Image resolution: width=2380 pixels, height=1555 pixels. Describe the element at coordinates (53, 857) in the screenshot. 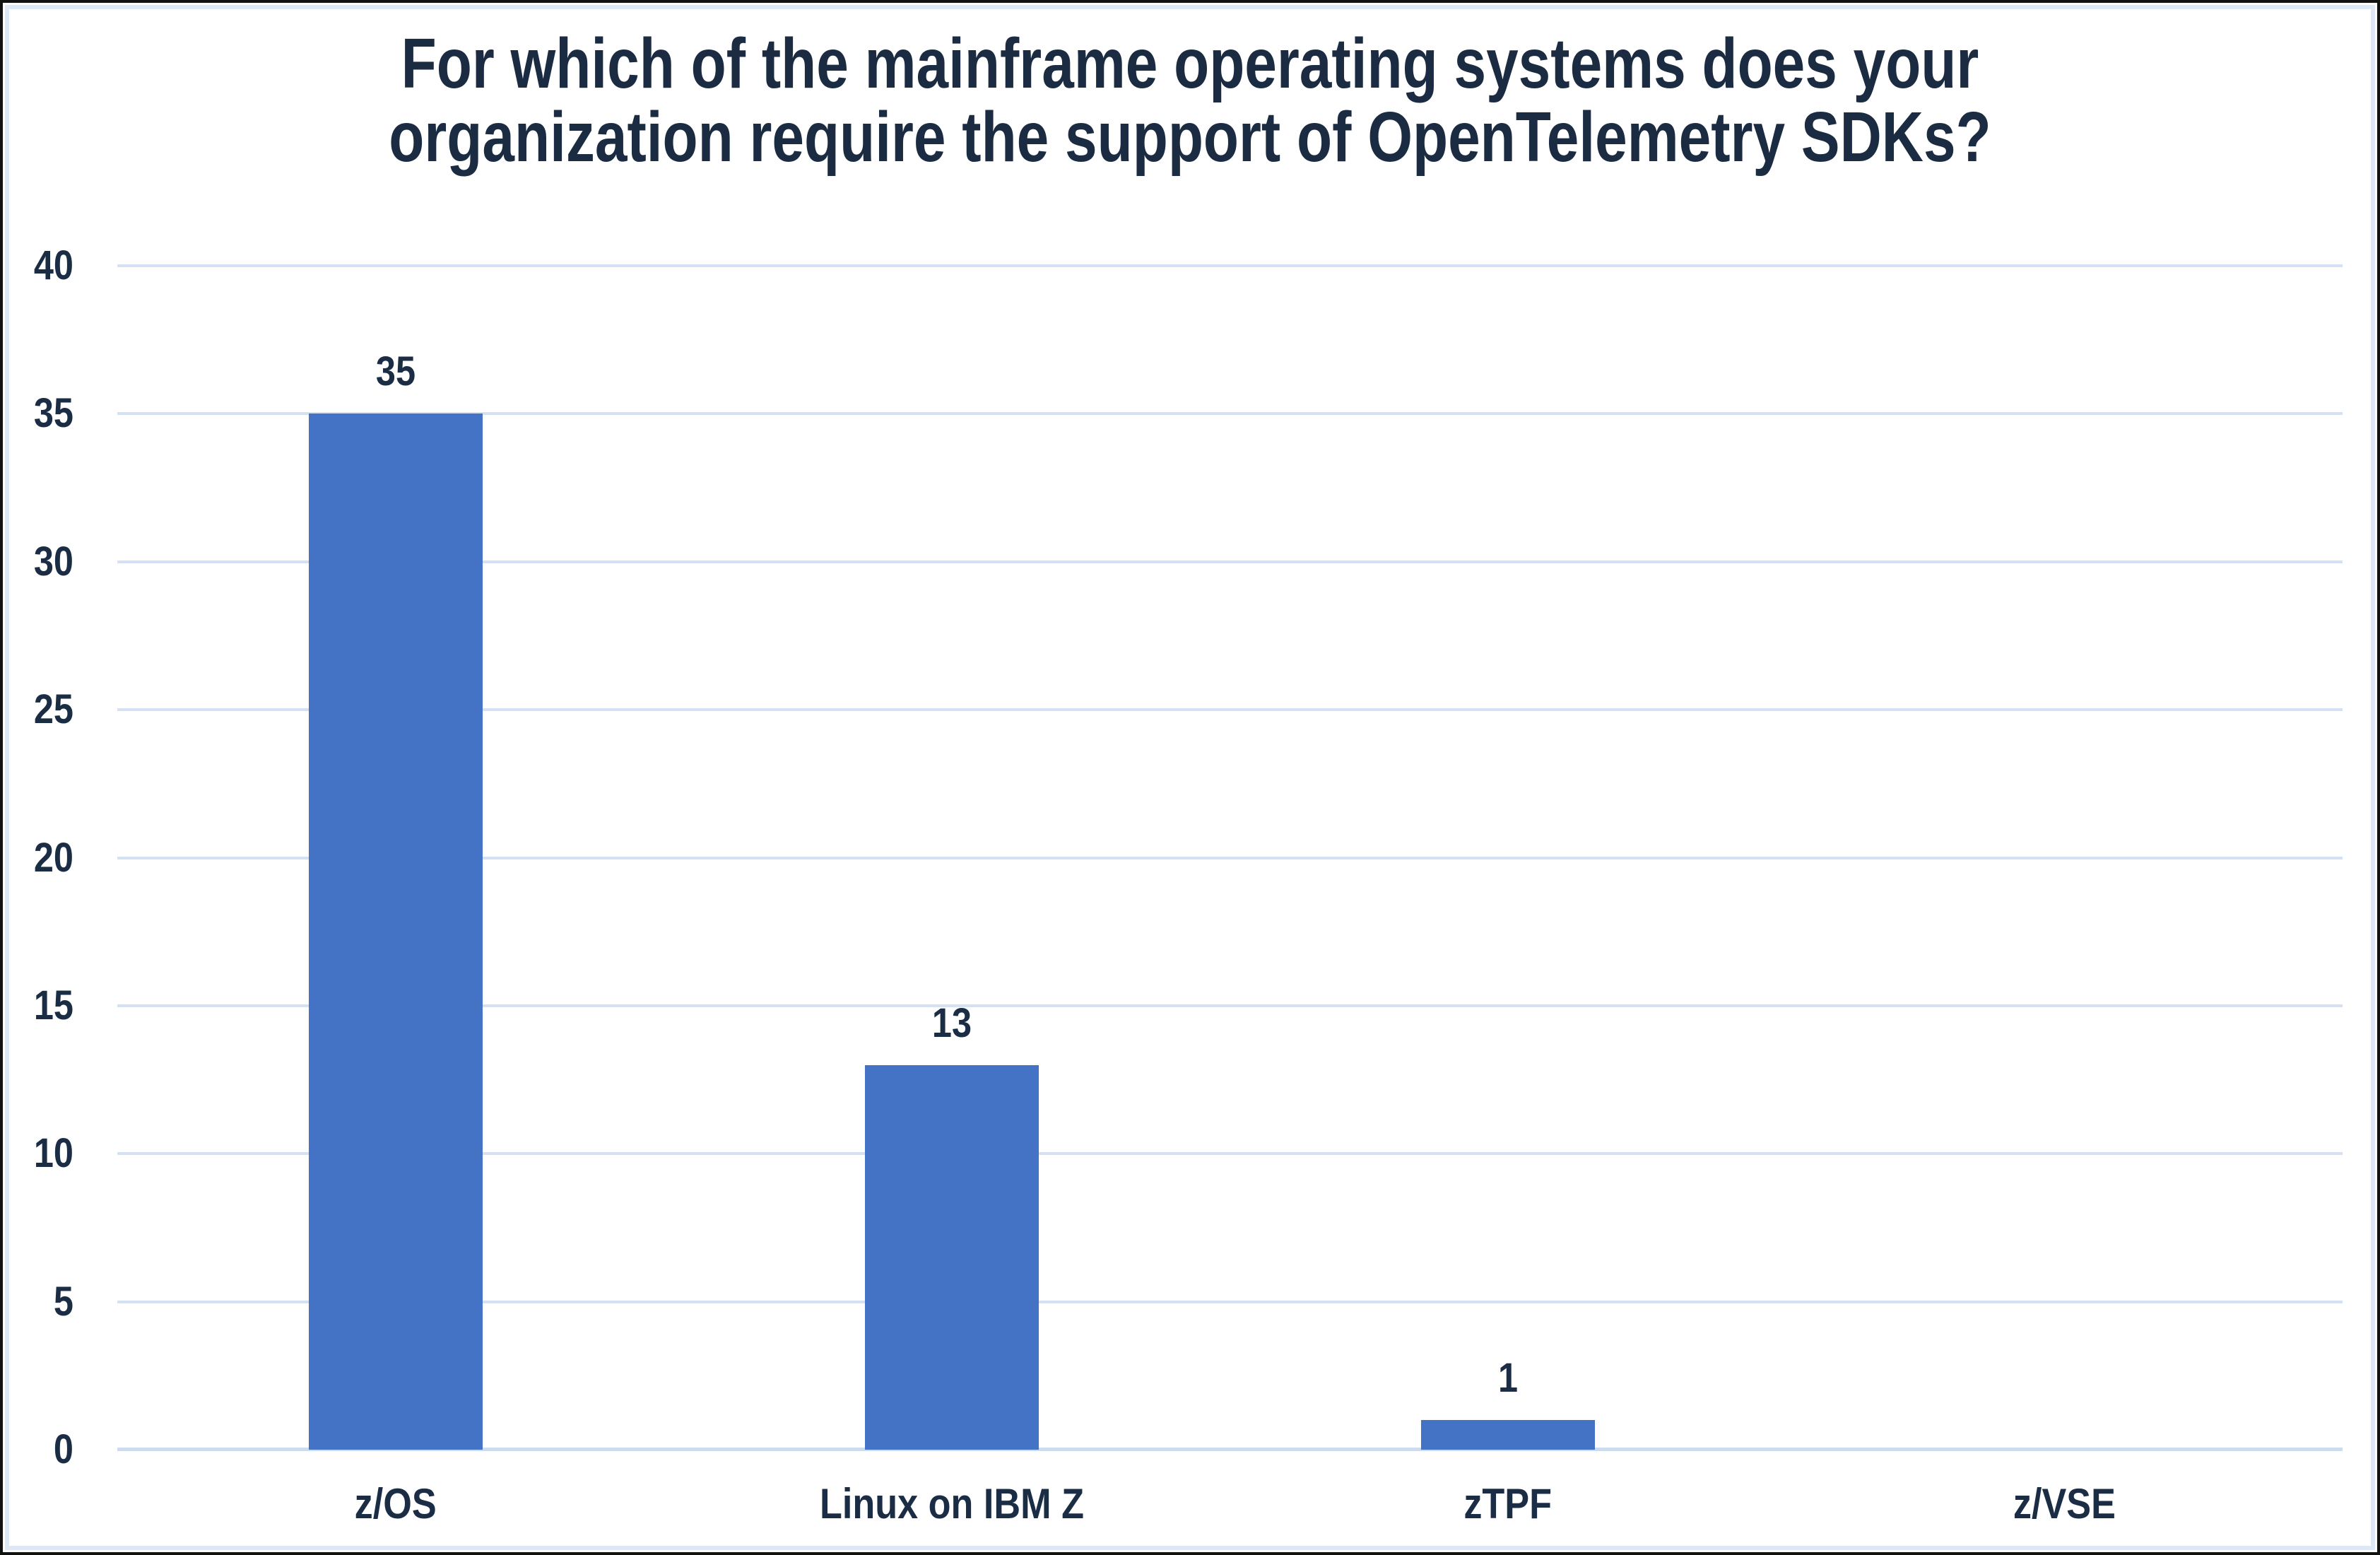

I see `y-tick-label: 20` at that location.